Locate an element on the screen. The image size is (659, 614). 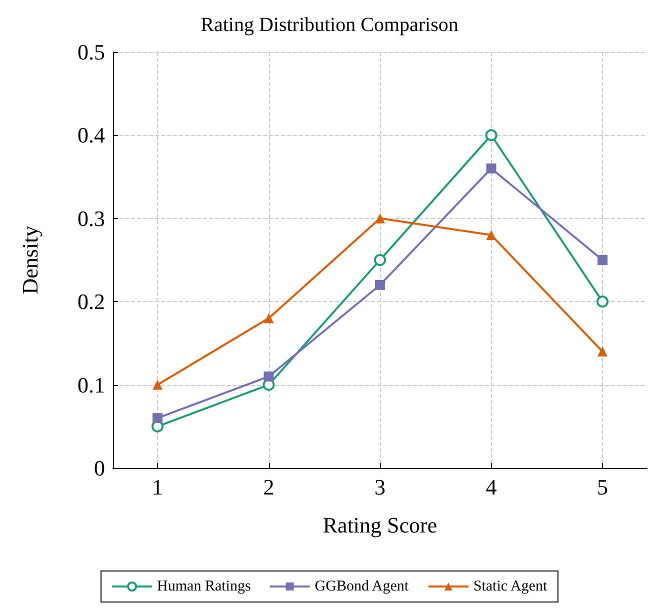
x-tick-label: 4 is located at coordinates (491, 487).